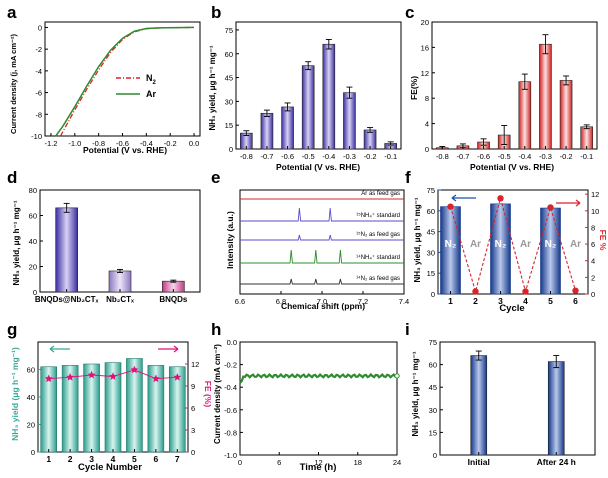 This screenshot has height=478, width=608. What do you see at coordinates (425, 73) in the screenshot?
I see `panel-c-ytick-label-3: 12` at bounding box center [425, 73].